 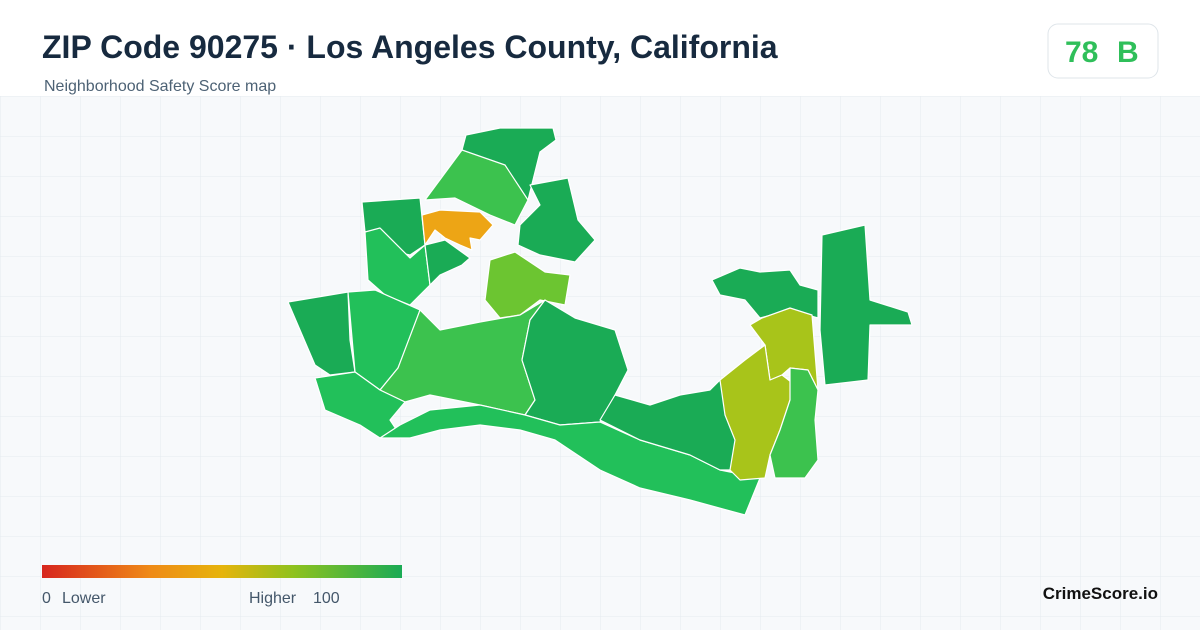 What do you see at coordinates (1100, 593) in the screenshot?
I see `brand: CrimeScore.io` at bounding box center [1100, 593].